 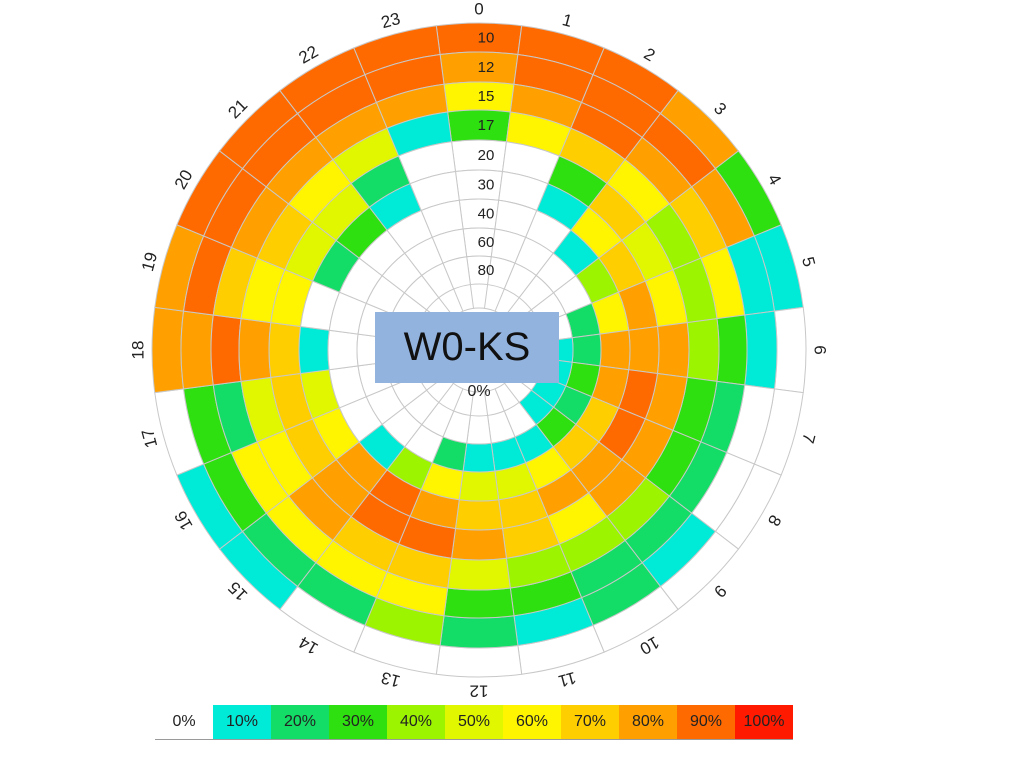 I want to click on hour-label: 7, so click(x=808, y=438).